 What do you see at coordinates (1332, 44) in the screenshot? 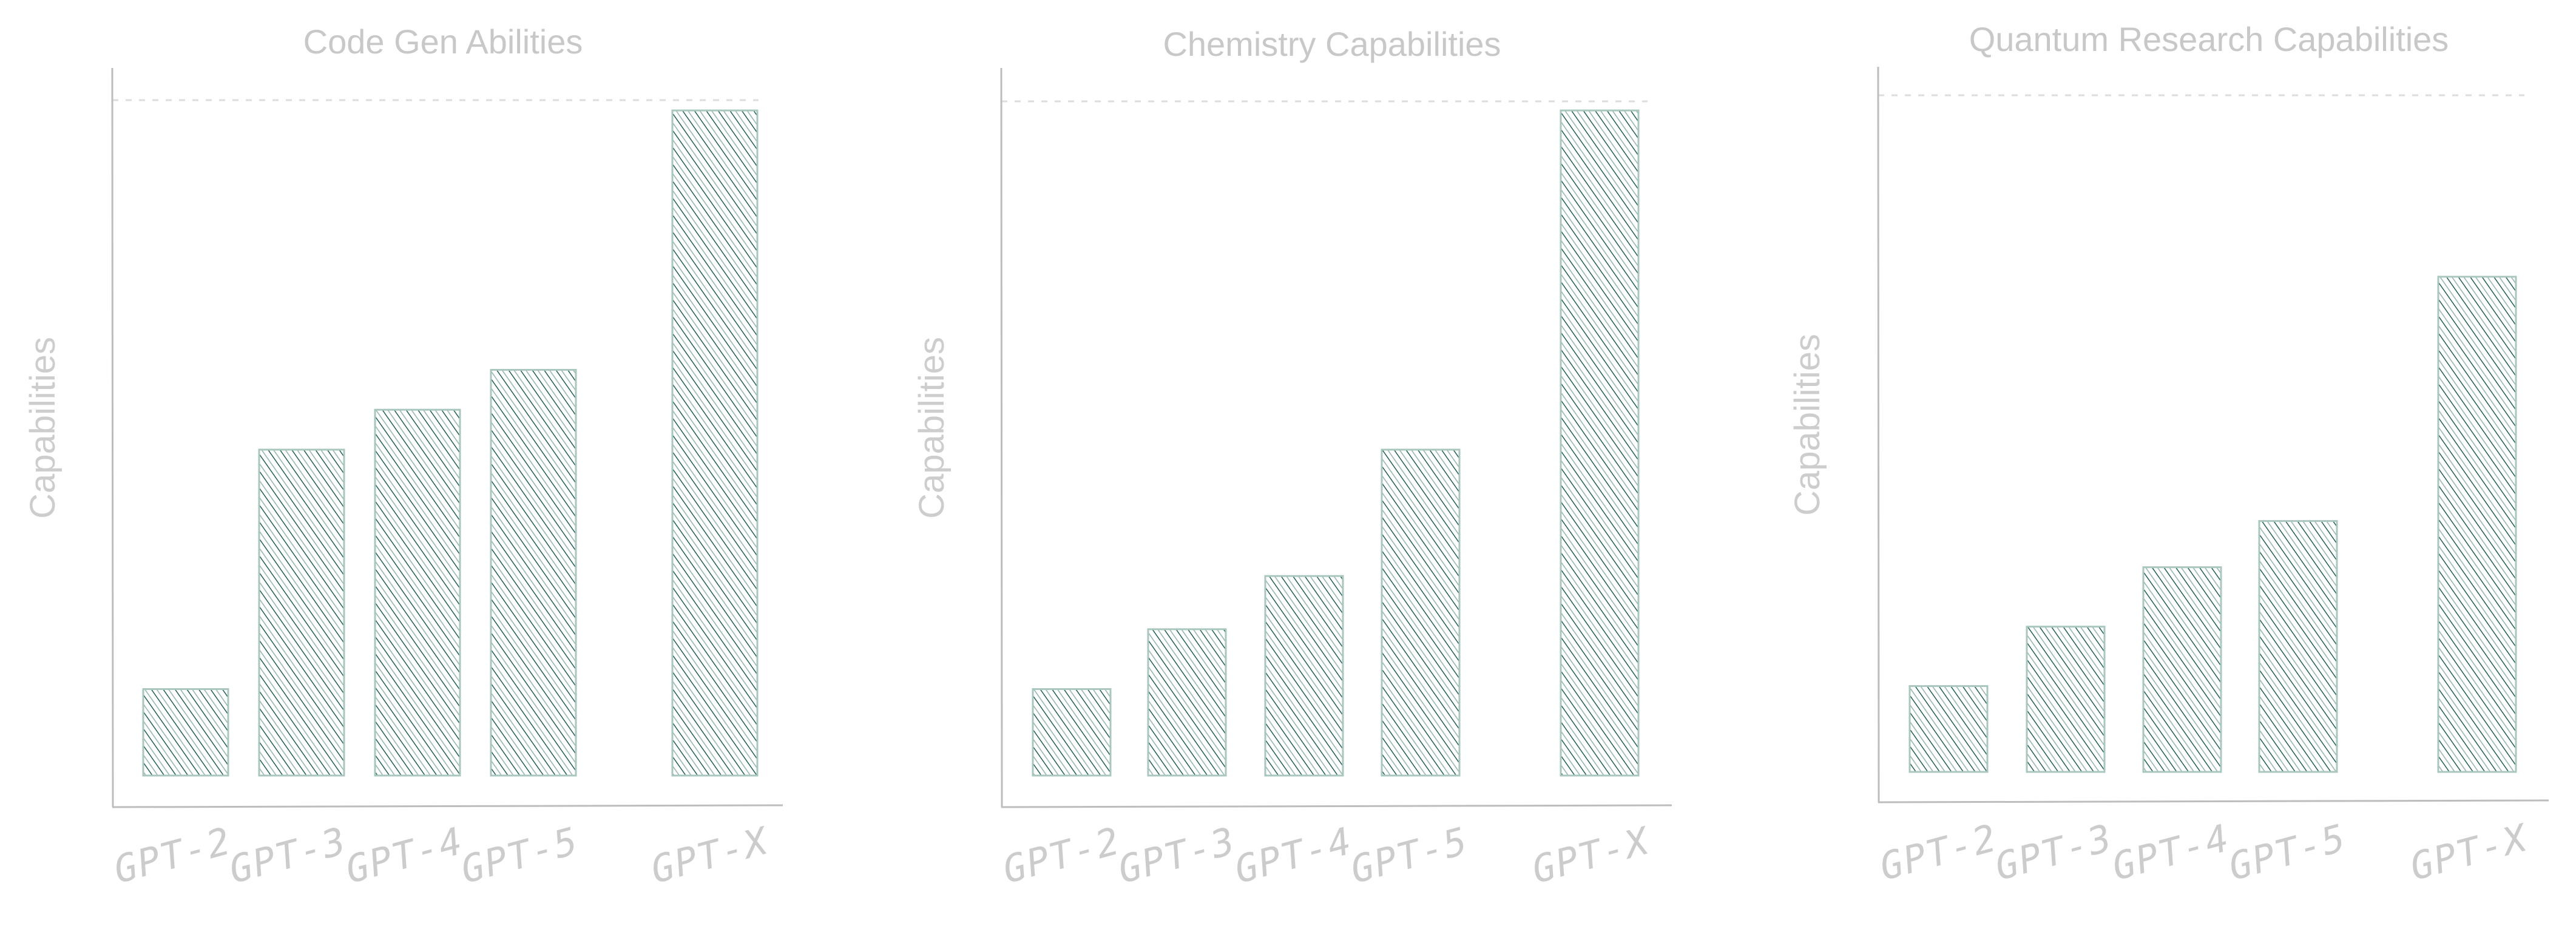
I see `chart-title: Chemistry Capabilities` at bounding box center [1332, 44].